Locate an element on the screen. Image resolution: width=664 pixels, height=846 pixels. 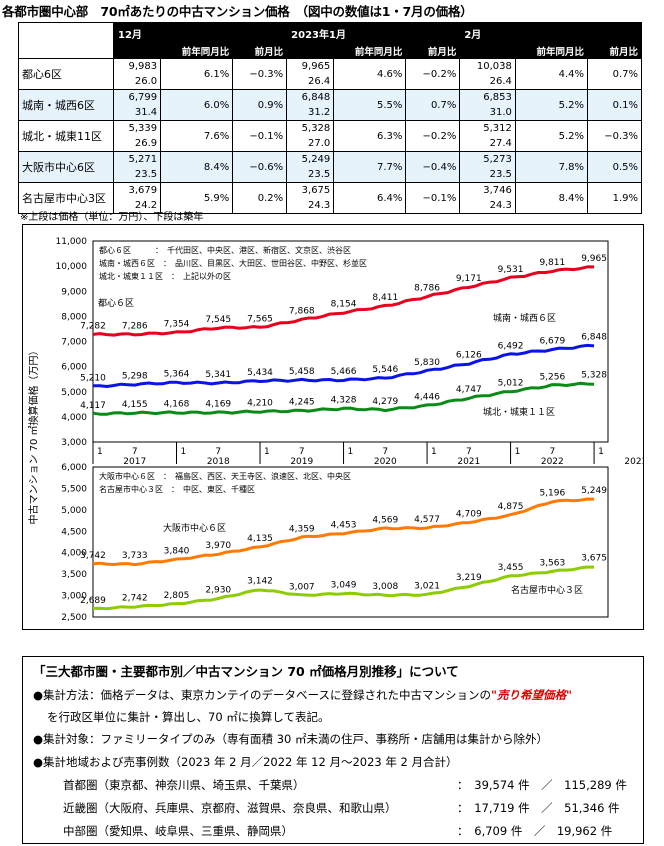
series-line-nagoya is located at coordinates (343, 588).